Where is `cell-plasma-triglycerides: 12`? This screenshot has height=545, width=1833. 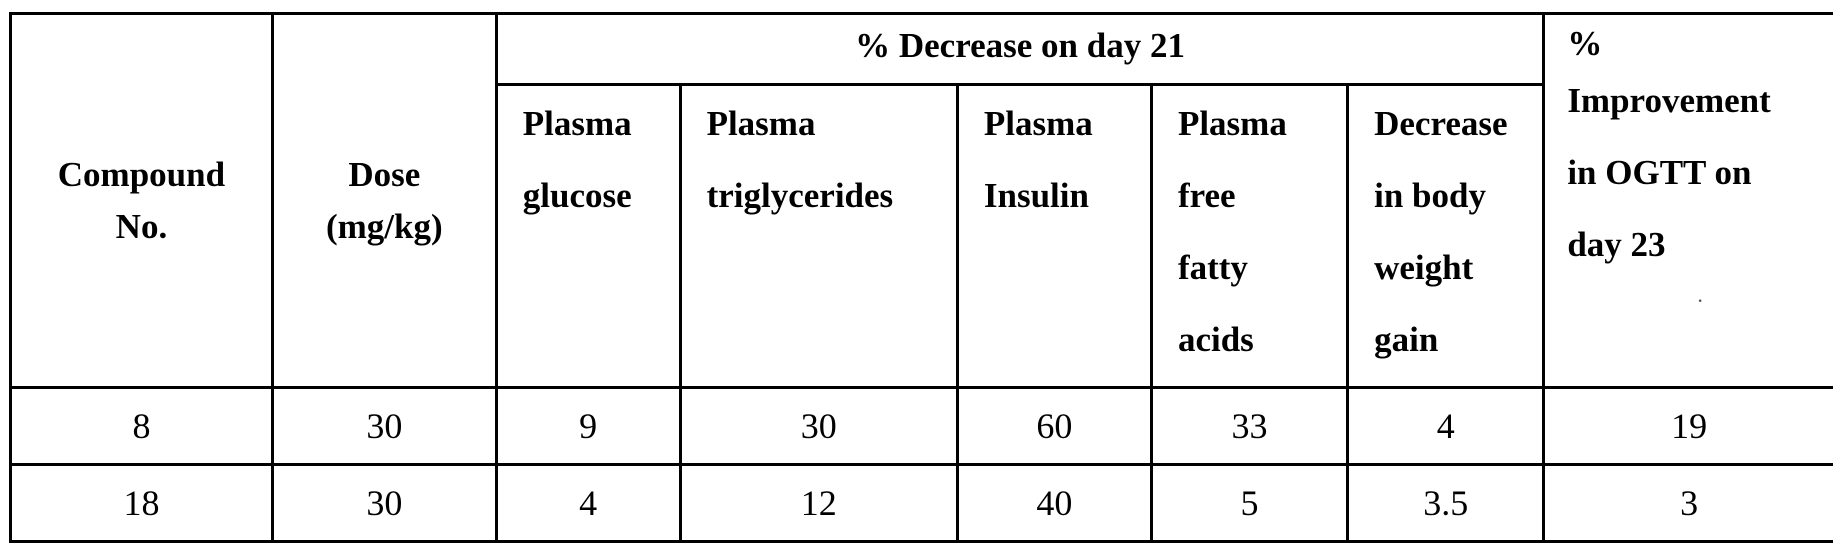 cell-plasma-triglycerides: 12 is located at coordinates (818, 503).